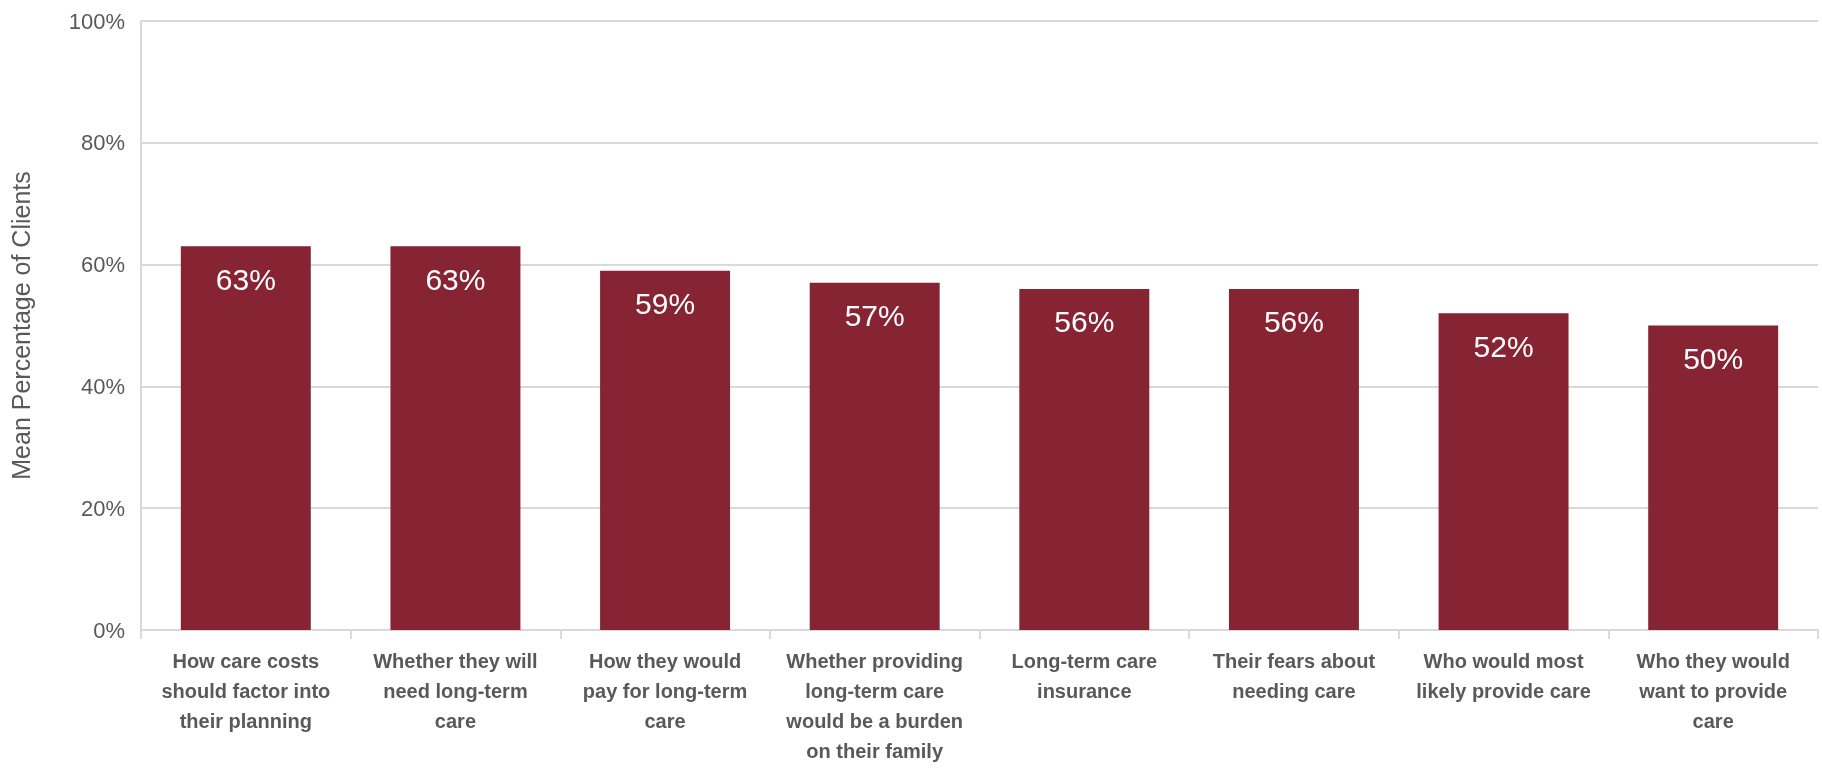  What do you see at coordinates (96, 21) in the screenshot?
I see `y-tick-label: 100%` at bounding box center [96, 21].